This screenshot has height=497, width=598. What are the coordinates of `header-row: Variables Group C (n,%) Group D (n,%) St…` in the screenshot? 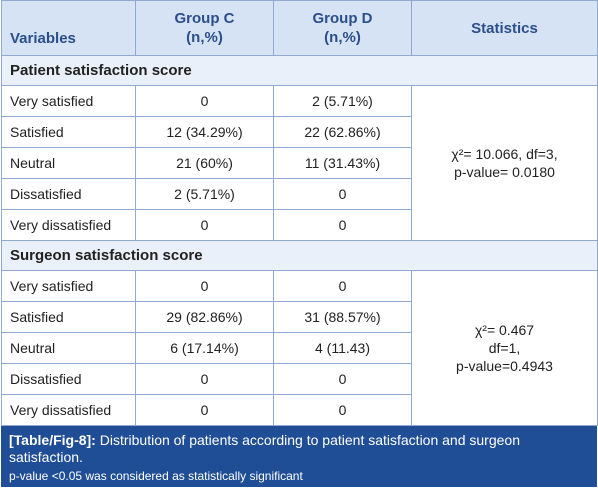 It's located at (299, 28).